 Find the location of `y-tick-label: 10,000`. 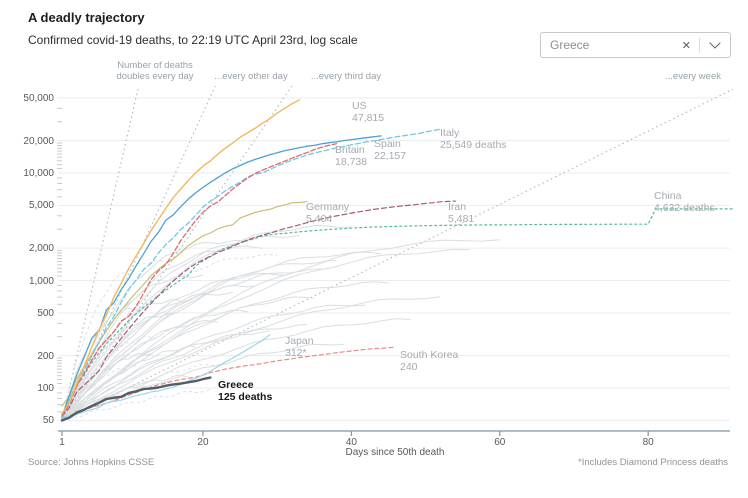

y-tick-label: 10,000 is located at coordinates (38, 173).